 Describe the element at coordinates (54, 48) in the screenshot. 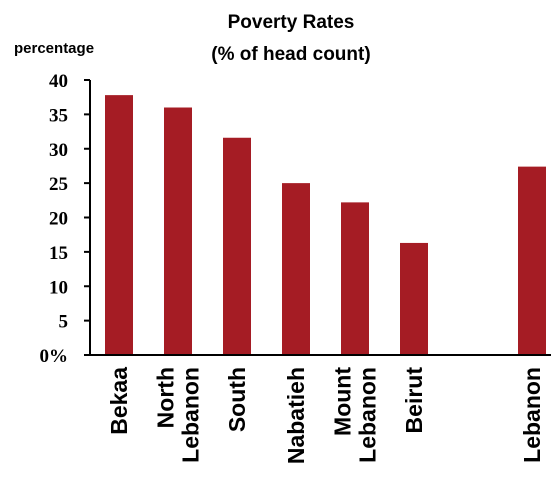

I see `y-axis-label: percentage` at that location.